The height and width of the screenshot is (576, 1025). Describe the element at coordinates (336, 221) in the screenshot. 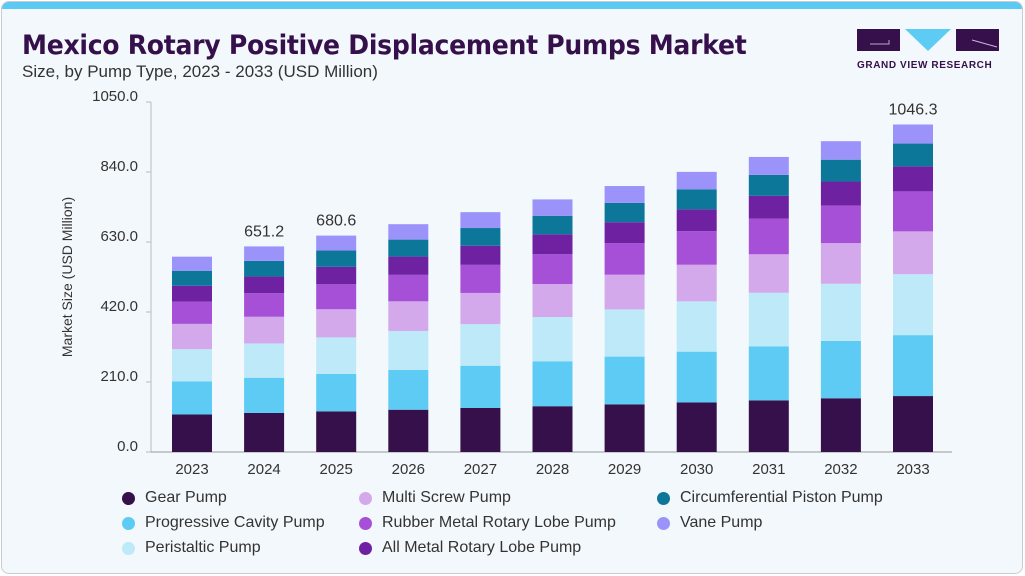

I see `data-label: 680.6` at that location.